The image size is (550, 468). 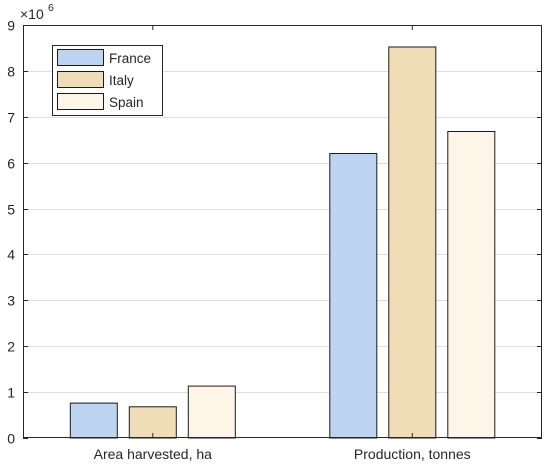 I want to click on bar-italy-production, so click(x=412, y=242).